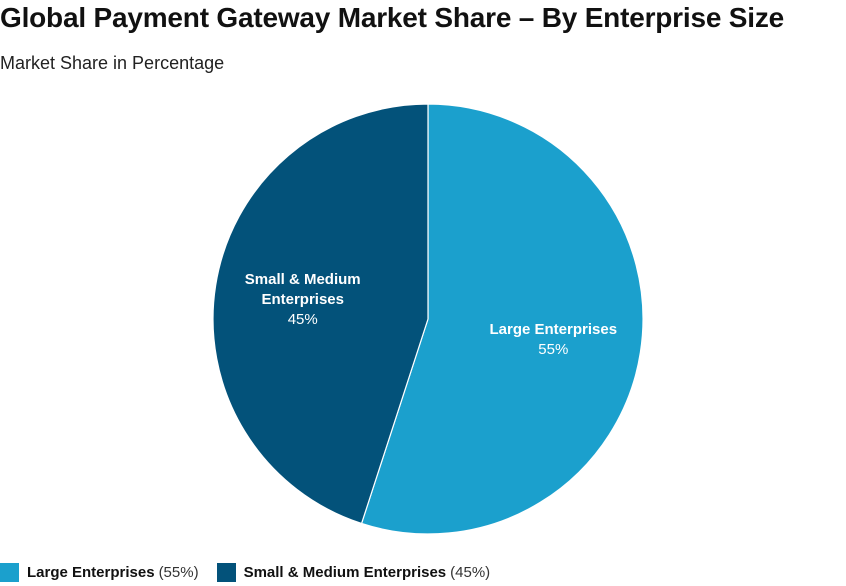  I want to click on legend-item-large-enterprises: Large Enterprises (55%), so click(99, 572).